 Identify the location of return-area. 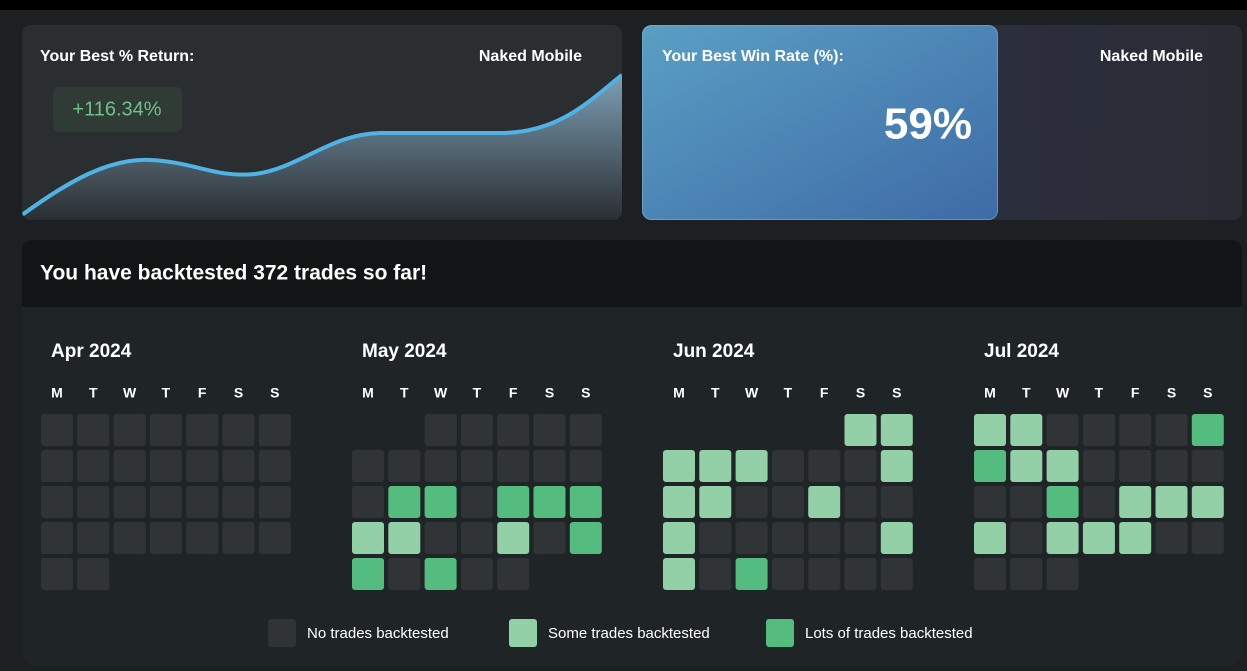
(322, 147).